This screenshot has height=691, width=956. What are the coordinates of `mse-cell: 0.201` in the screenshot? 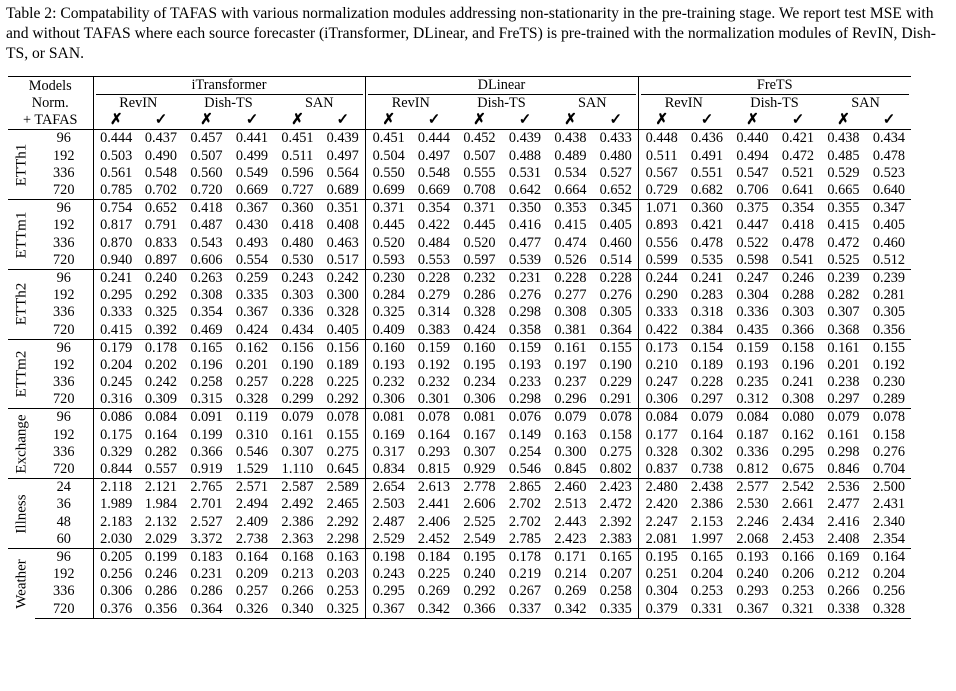 It's located at (843, 364).